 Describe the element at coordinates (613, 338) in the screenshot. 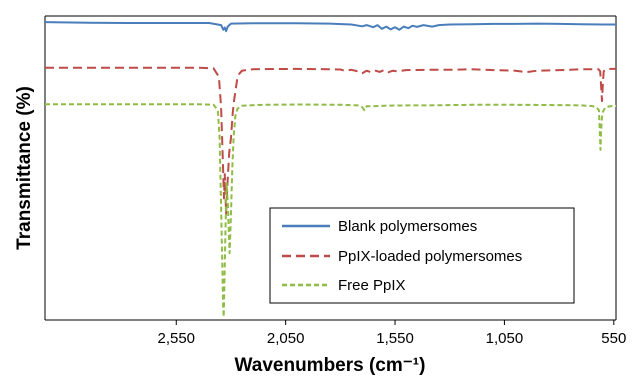

I see `x-tick-label: 550` at that location.